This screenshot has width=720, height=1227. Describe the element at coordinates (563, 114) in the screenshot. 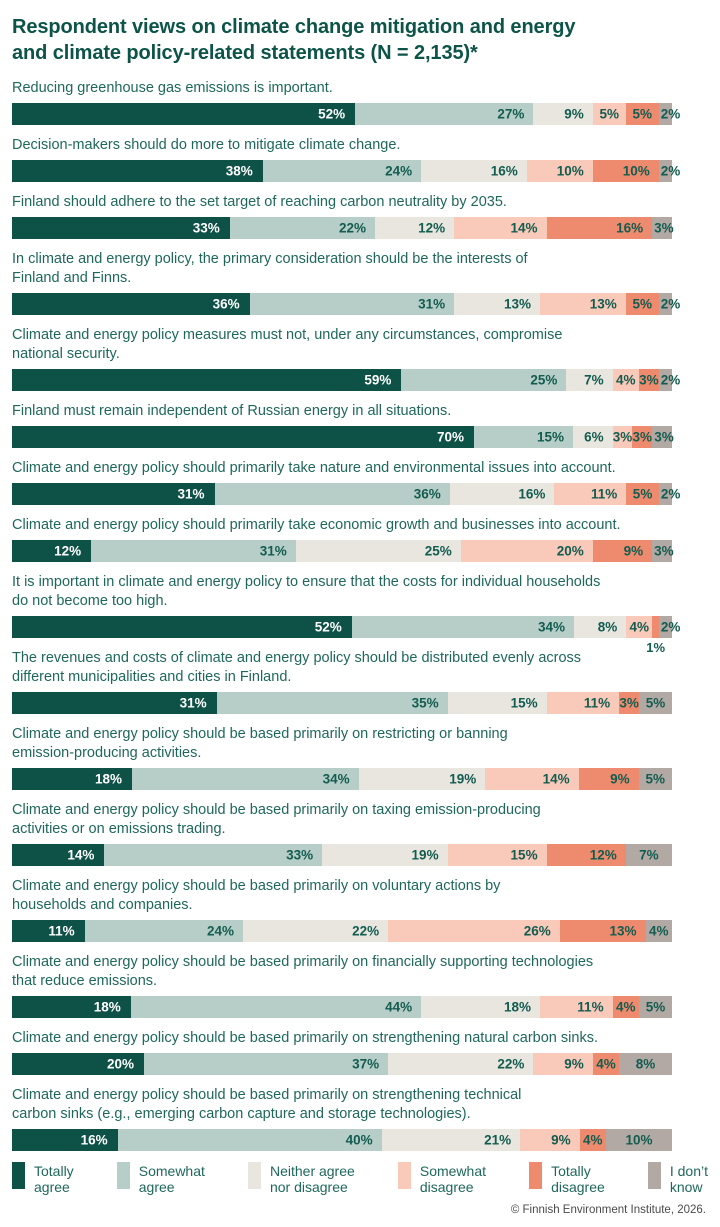

I see `bar-segment-neither-agree-nor-disagree: 9%` at that location.